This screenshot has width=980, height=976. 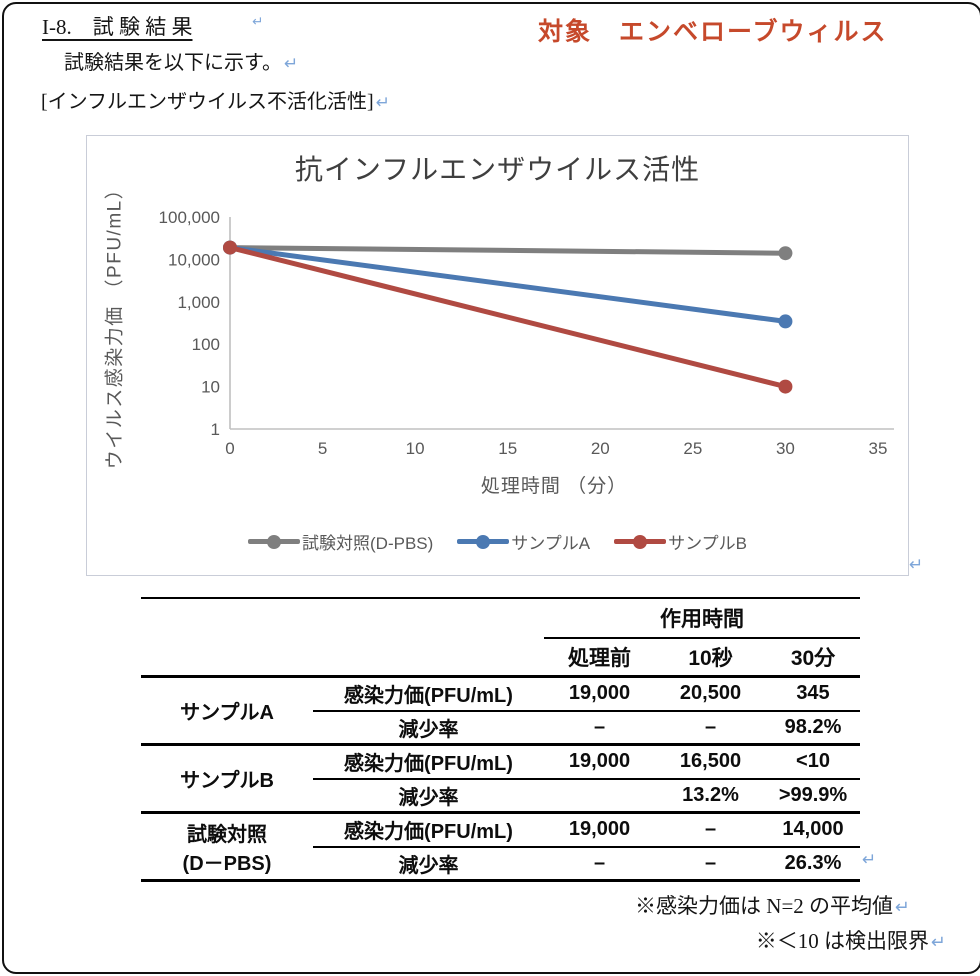 What do you see at coordinates (764, 906) in the screenshot?
I see `footnote-average-text: ※感染力価は N=2 の平均値` at bounding box center [764, 906].